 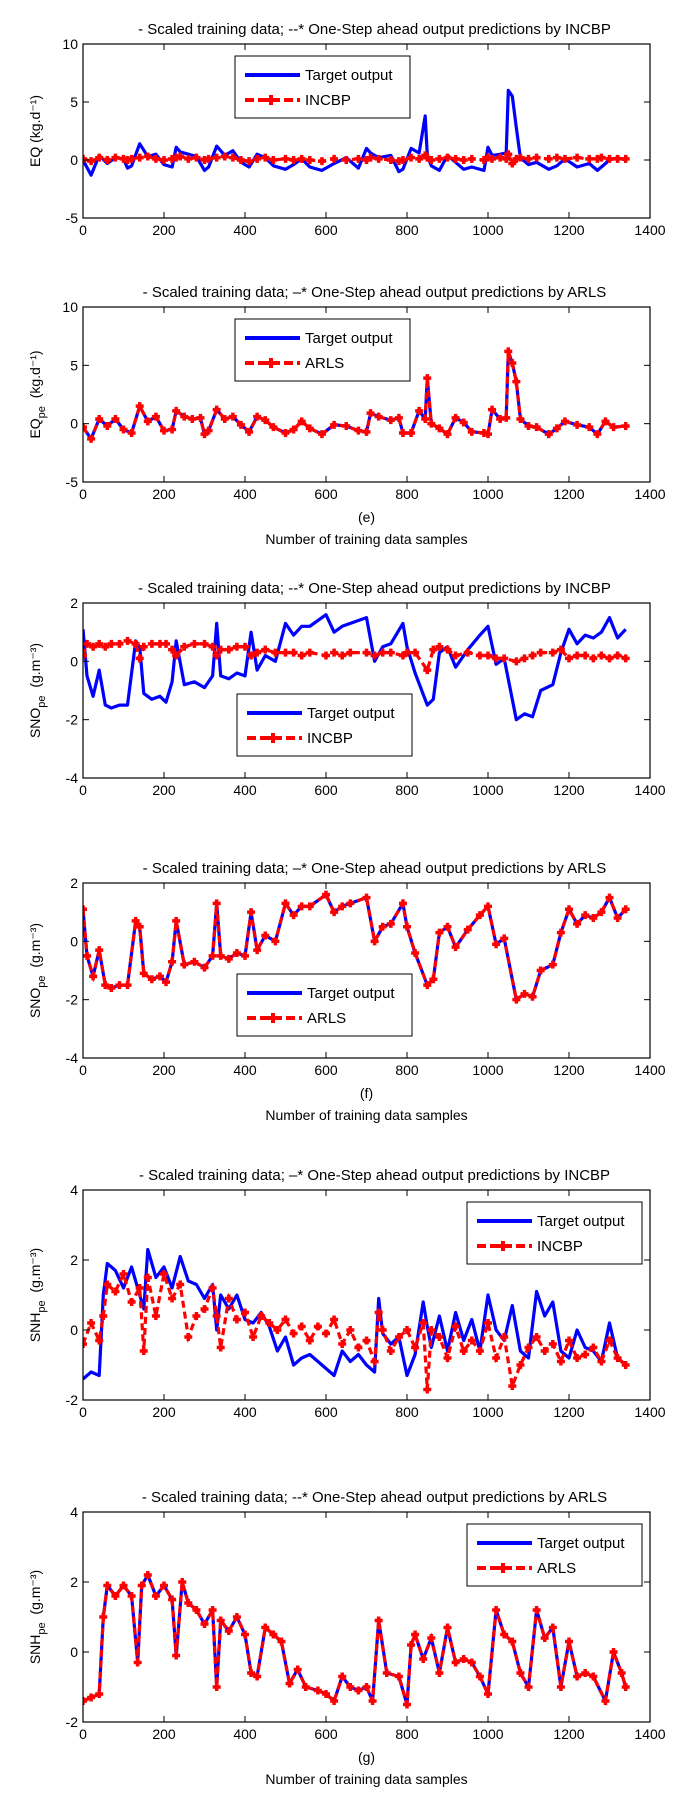 What do you see at coordinates (326, 1070) in the screenshot?
I see `x-tick-label: 600` at bounding box center [326, 1070].